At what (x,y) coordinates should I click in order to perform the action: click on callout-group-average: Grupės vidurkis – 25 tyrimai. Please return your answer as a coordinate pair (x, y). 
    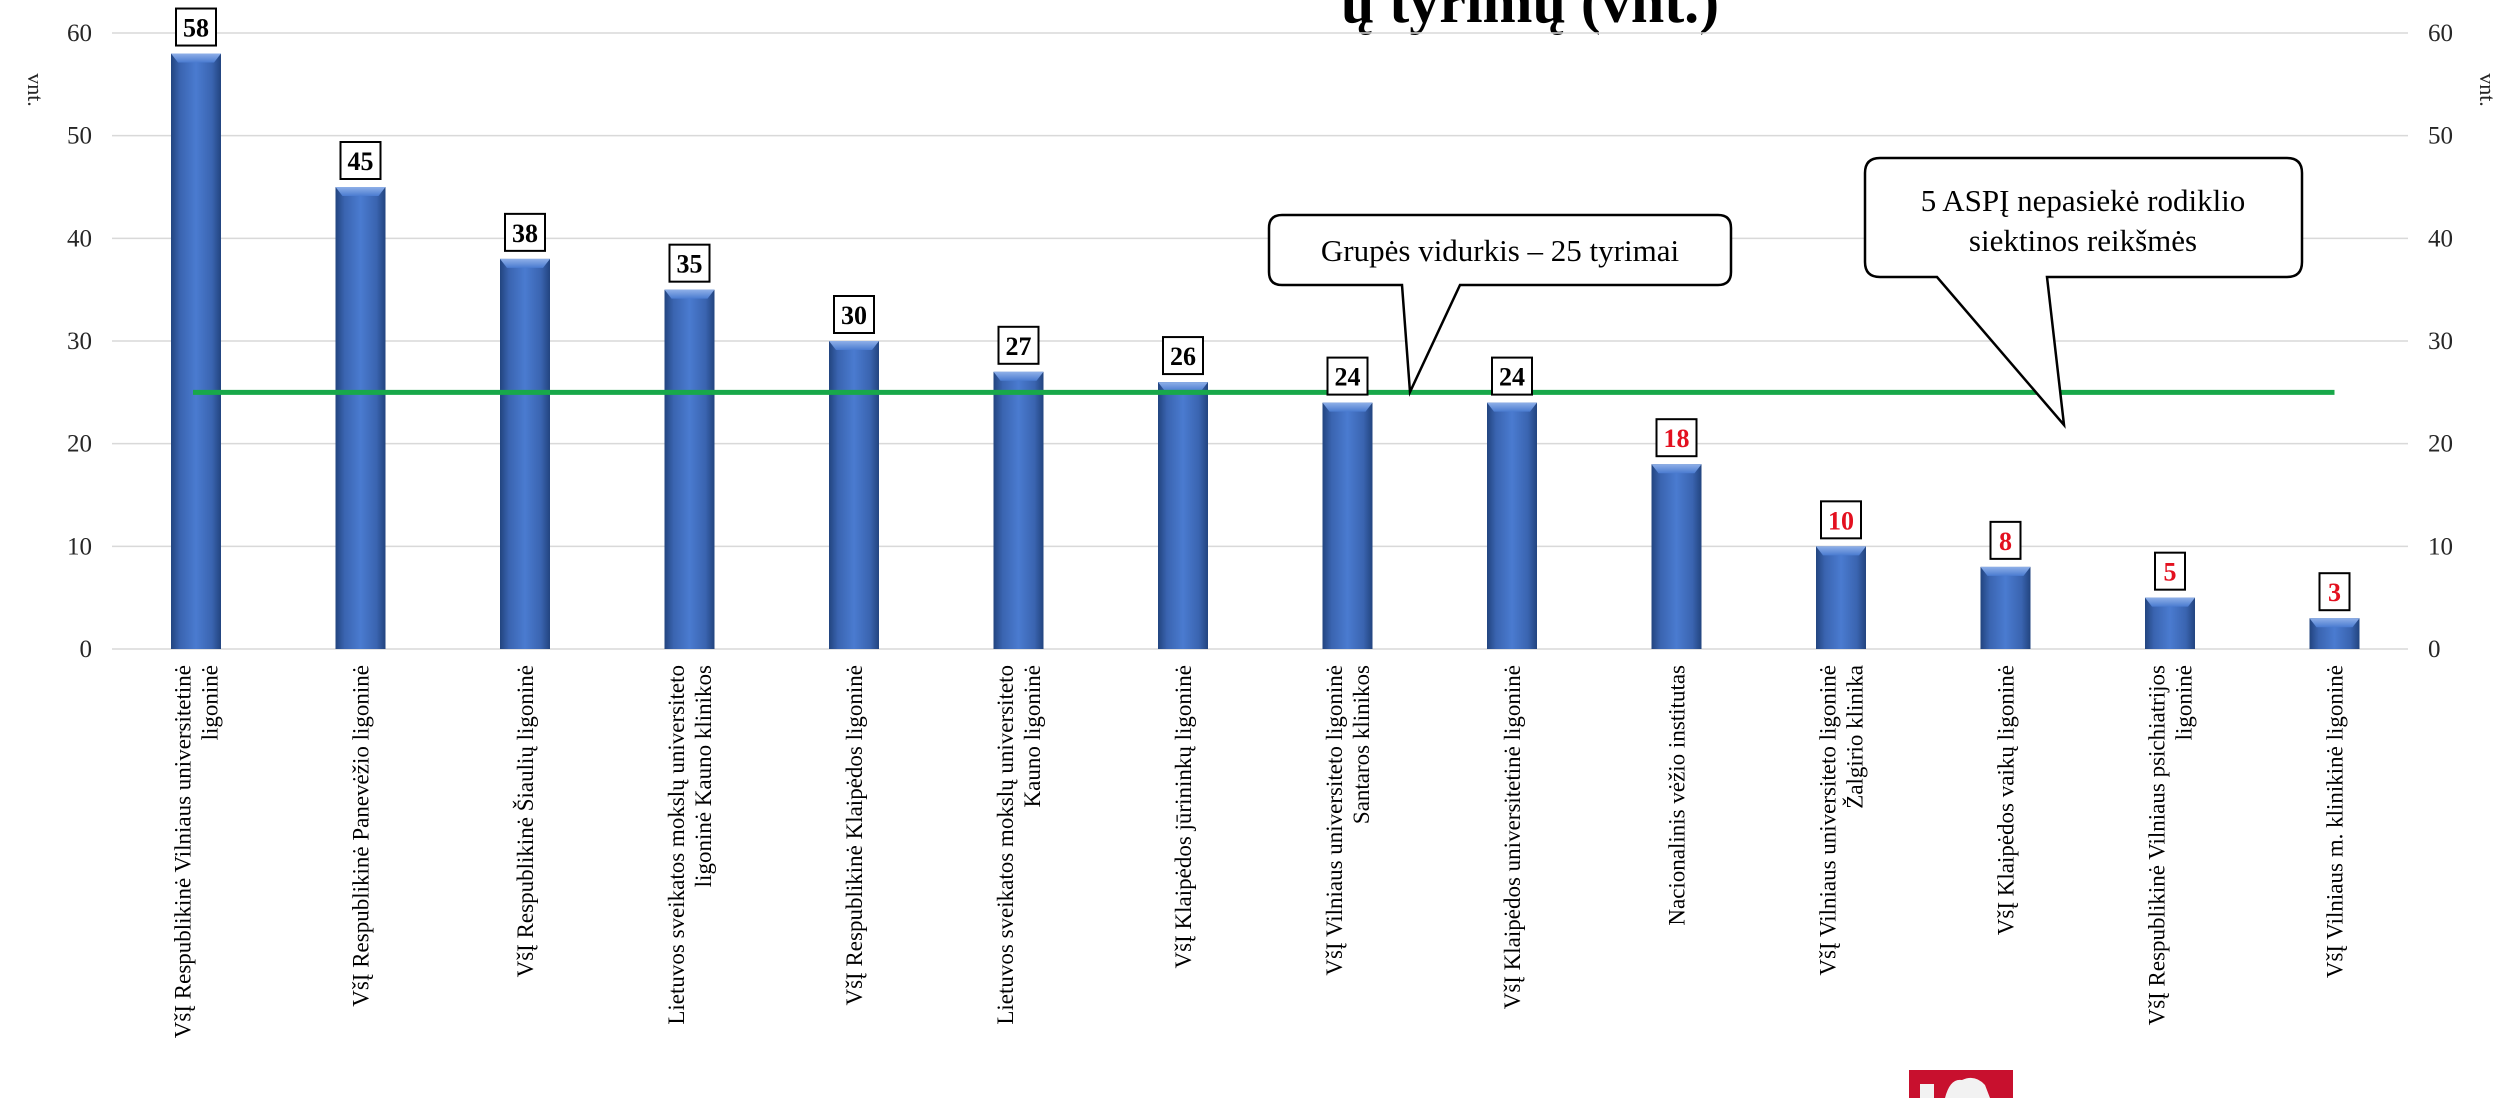
    Looking at the image, I should click on (1500, 305).